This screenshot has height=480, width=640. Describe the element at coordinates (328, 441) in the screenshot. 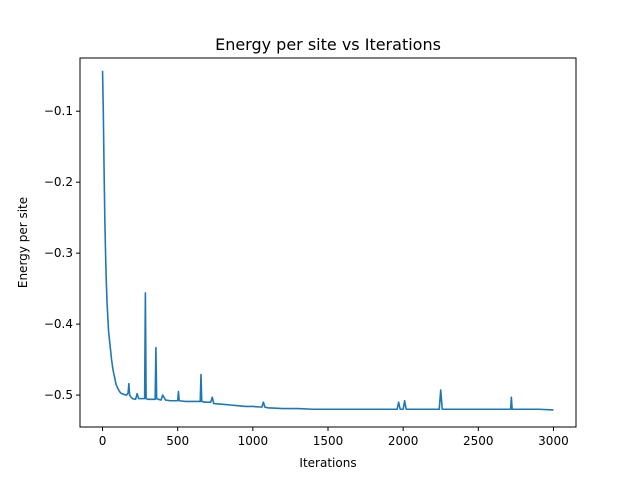

I see `x-tick-label: 1500` at that location.